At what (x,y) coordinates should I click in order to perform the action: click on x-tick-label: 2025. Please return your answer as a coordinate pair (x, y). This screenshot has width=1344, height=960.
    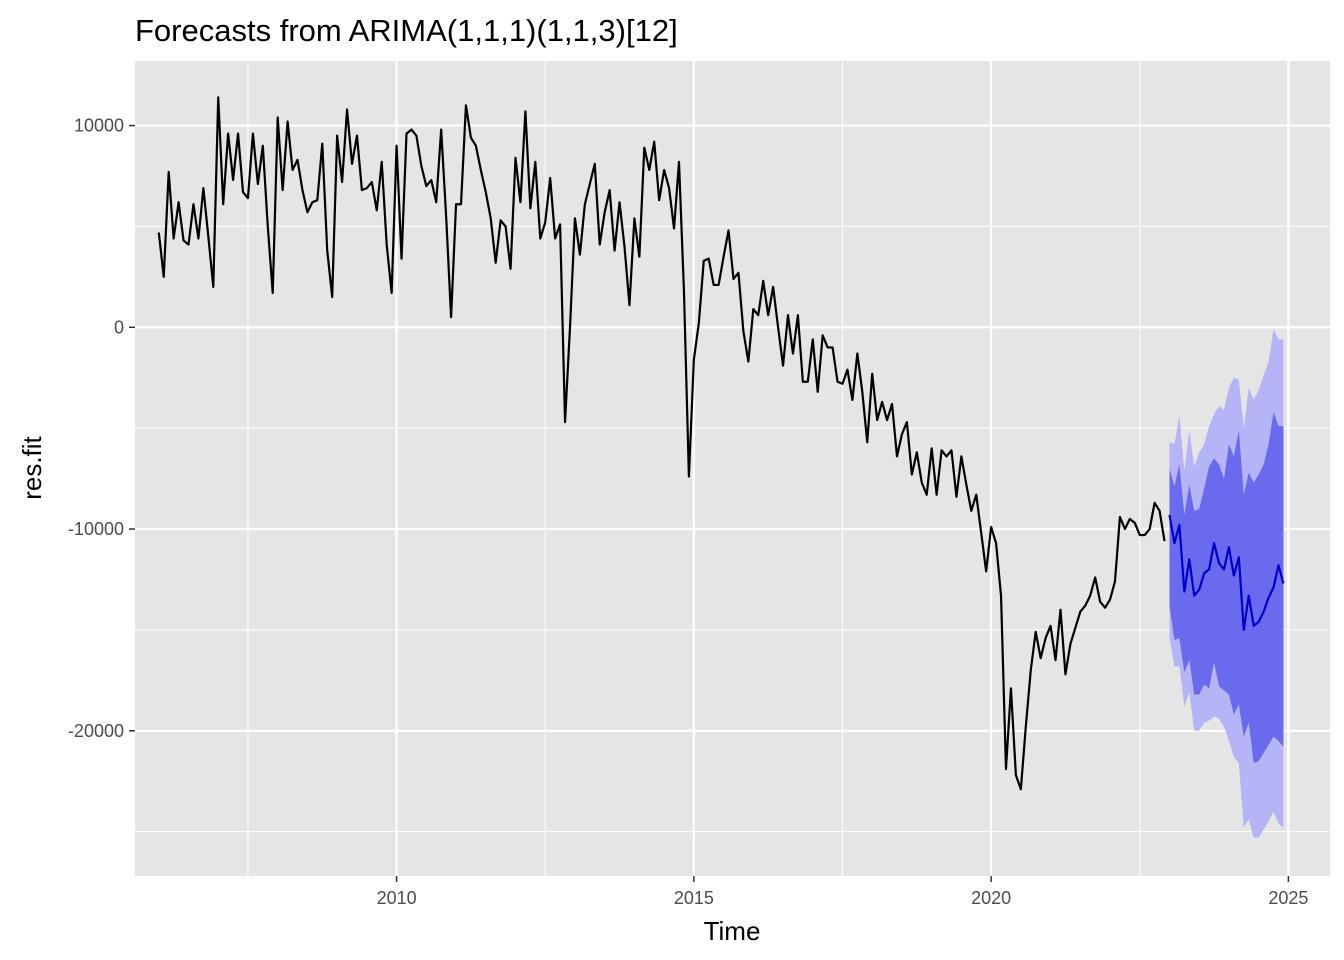
    Looking at the image, I should click on (1288, 898).